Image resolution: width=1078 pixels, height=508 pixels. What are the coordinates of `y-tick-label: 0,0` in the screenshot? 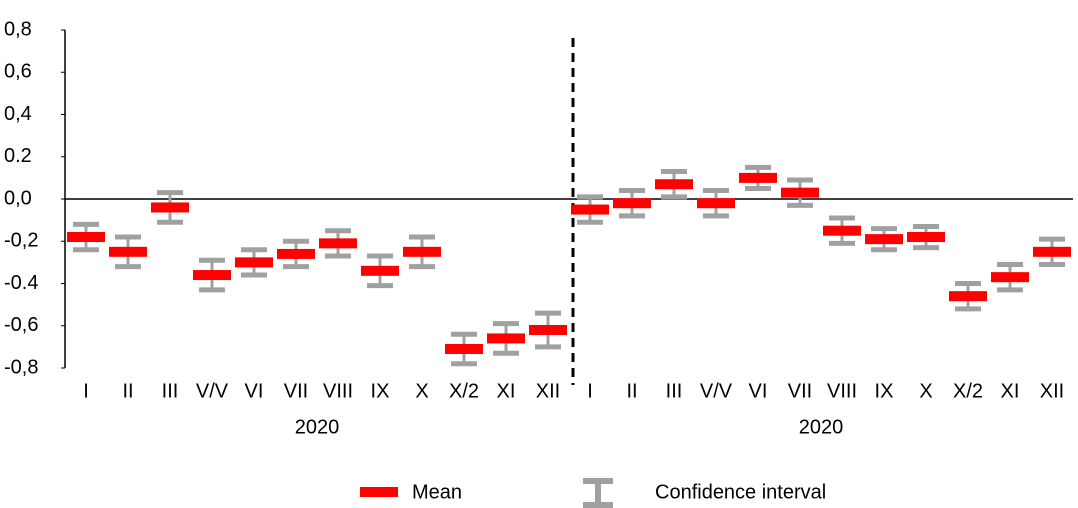 It's located at (18, 198).